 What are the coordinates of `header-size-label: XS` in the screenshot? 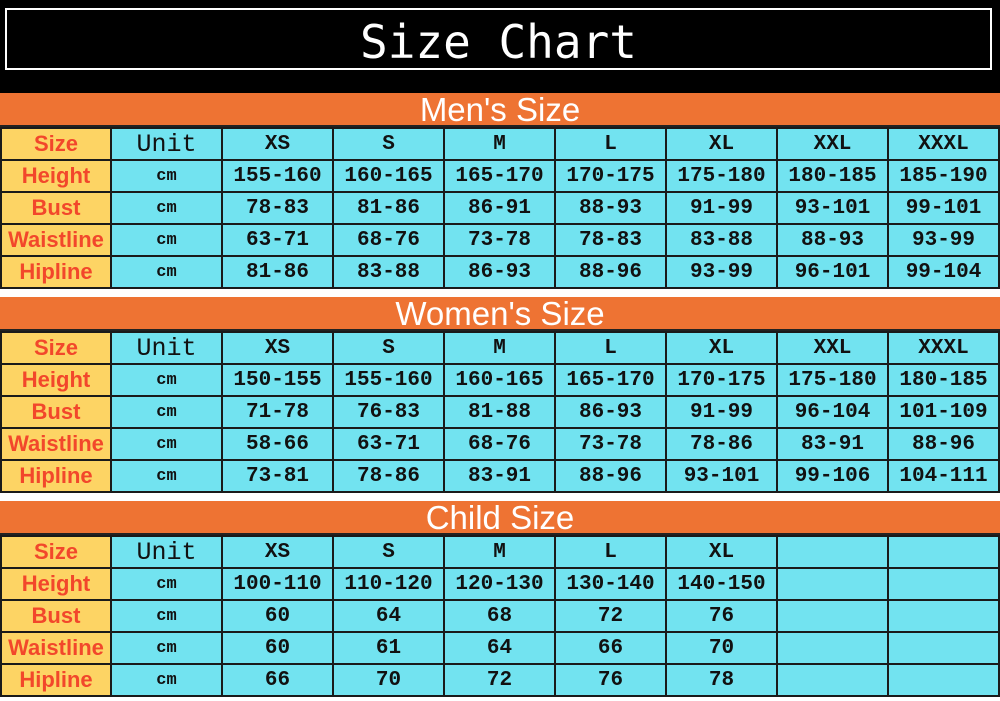 It's located at (277, 144).